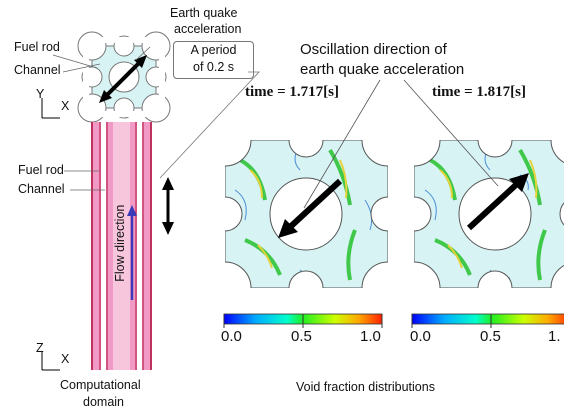  Describe the element at coordinates (365, 387) in the screenshot. I see `void-fraction-label: Void fraction distributions` at that location.